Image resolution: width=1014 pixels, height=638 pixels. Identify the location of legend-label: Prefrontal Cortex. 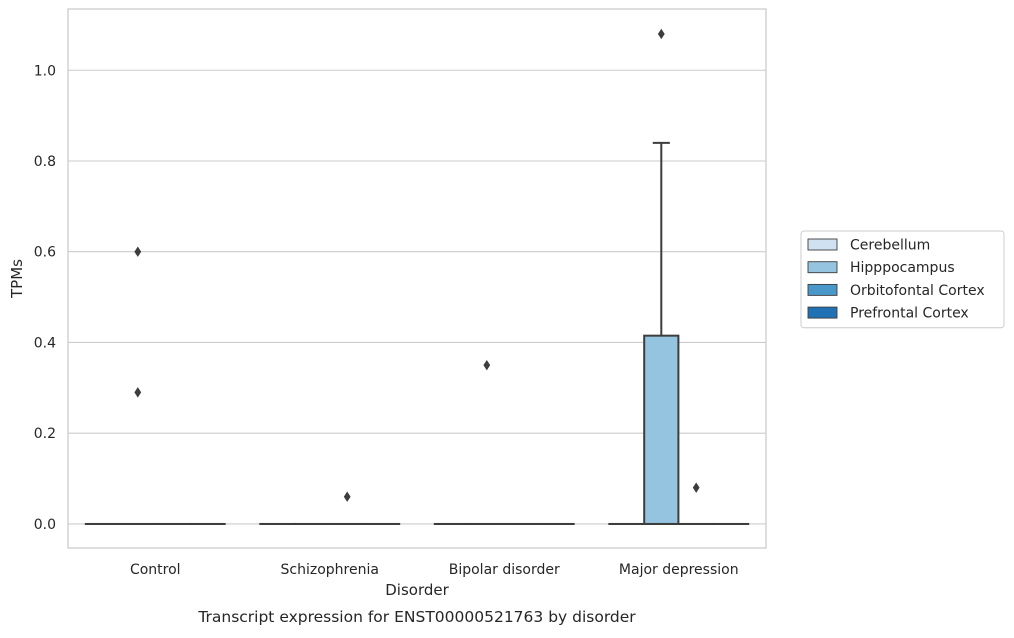
(909, 314).